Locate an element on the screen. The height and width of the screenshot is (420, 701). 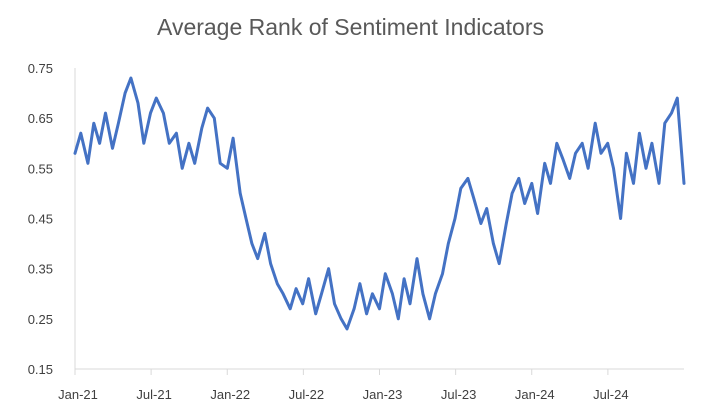
x-tick-label: Jul-23 is located at coordinates (458, 394).